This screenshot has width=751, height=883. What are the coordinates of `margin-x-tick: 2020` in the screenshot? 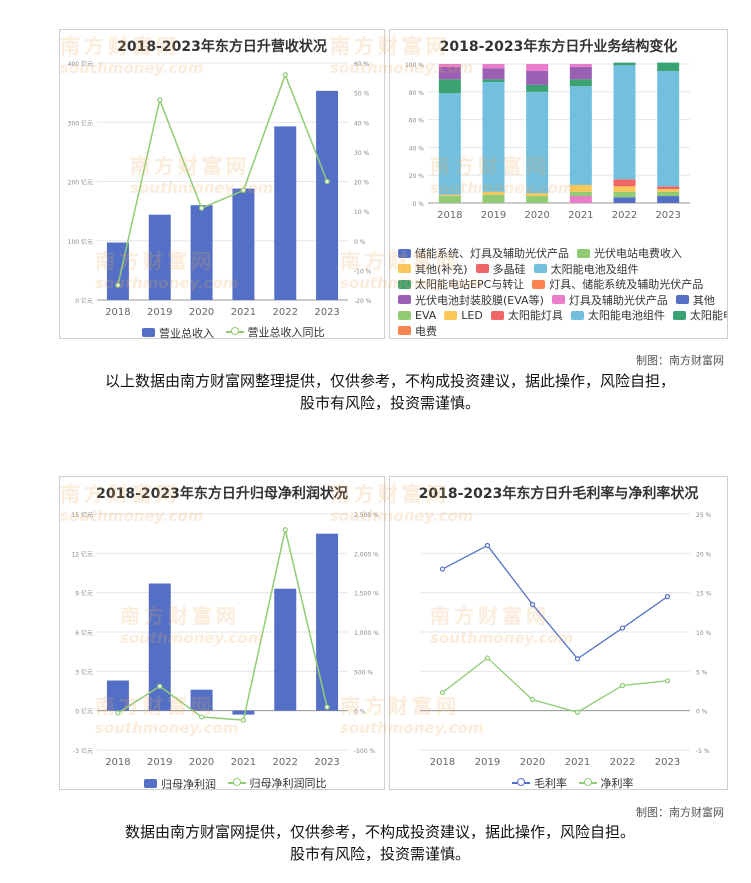 It's located at (532, 762).